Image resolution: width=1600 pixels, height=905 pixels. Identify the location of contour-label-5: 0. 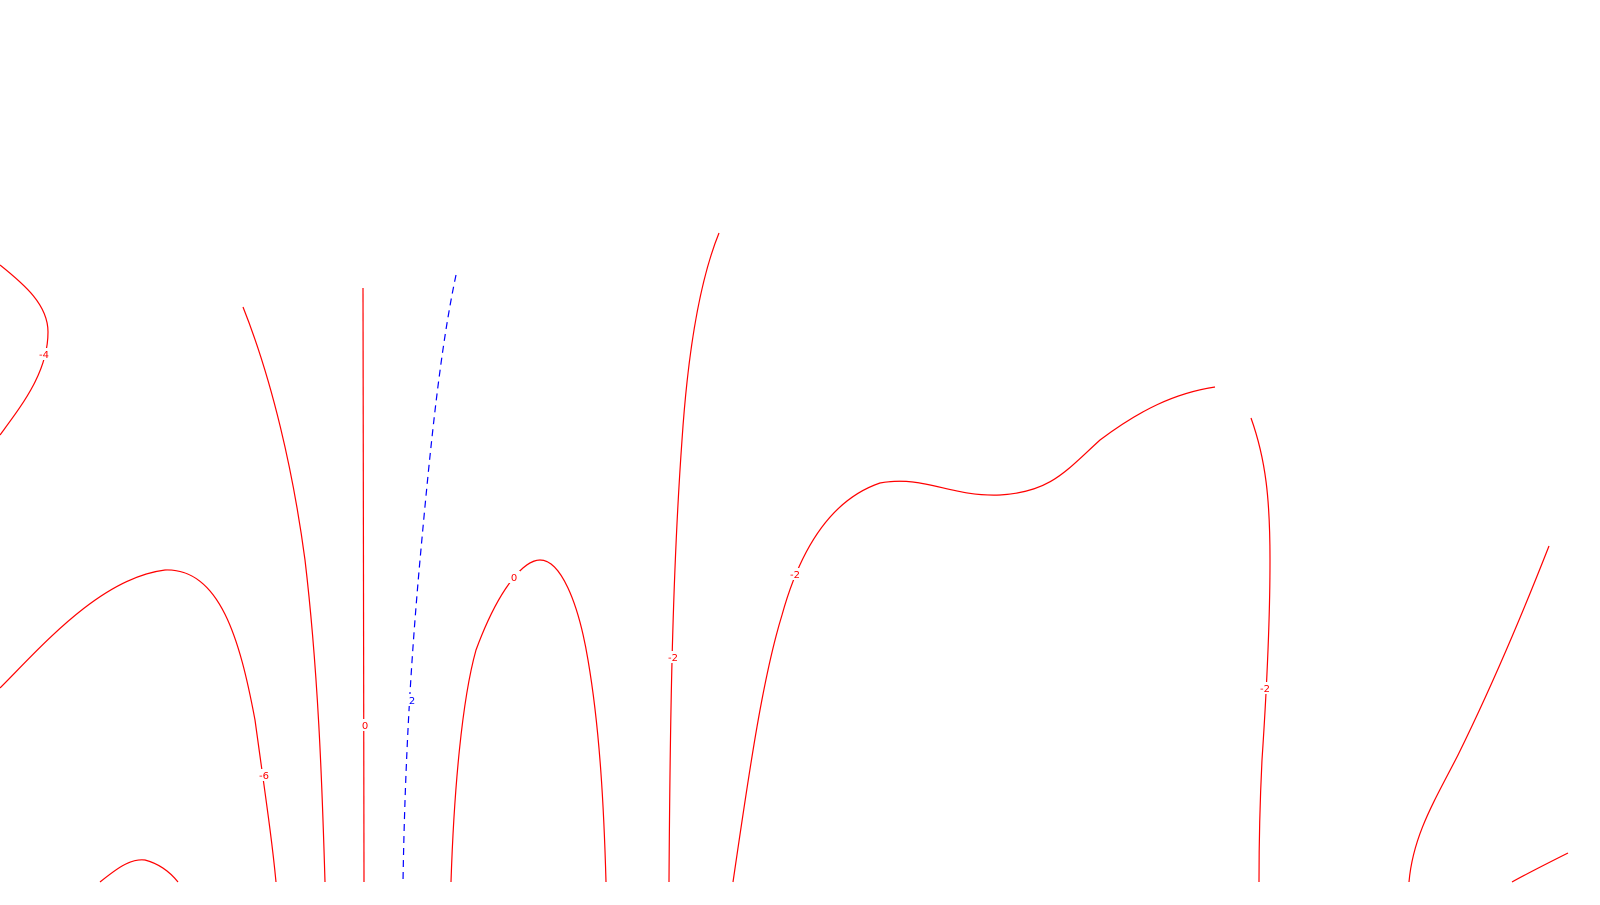
(365, 726).